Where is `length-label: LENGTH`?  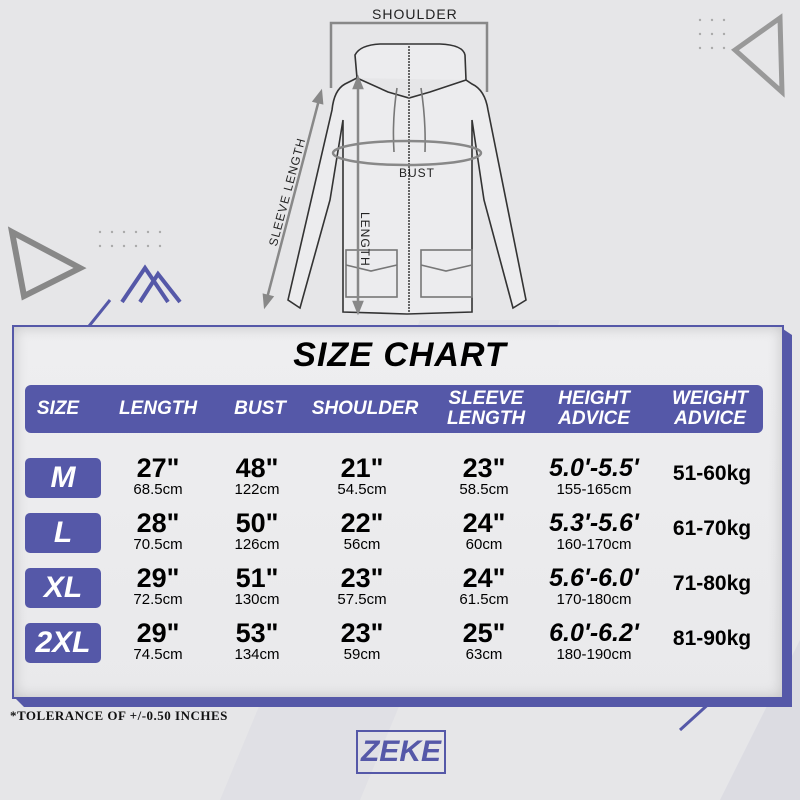 length-label: LENGTH is located at coordinates (365, 239).